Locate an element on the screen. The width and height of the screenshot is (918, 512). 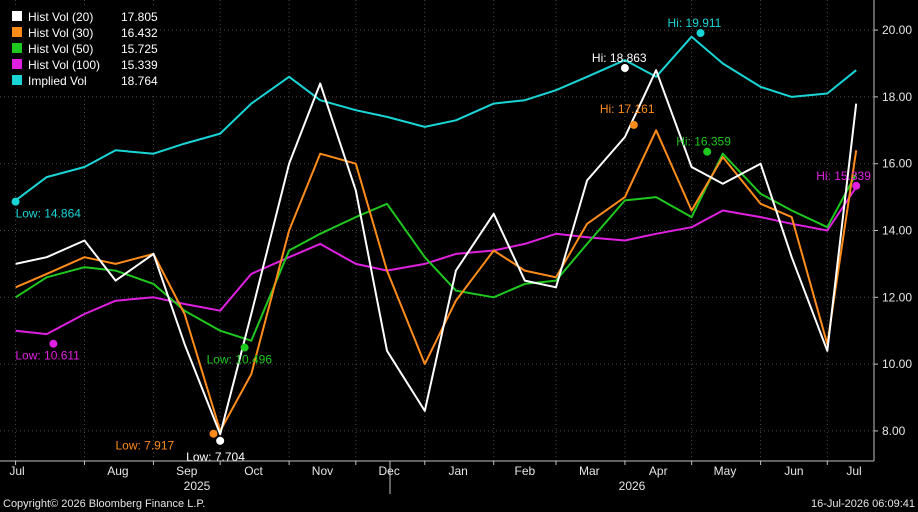
x-tick-label: Mar is located at coordinates (589, 471).